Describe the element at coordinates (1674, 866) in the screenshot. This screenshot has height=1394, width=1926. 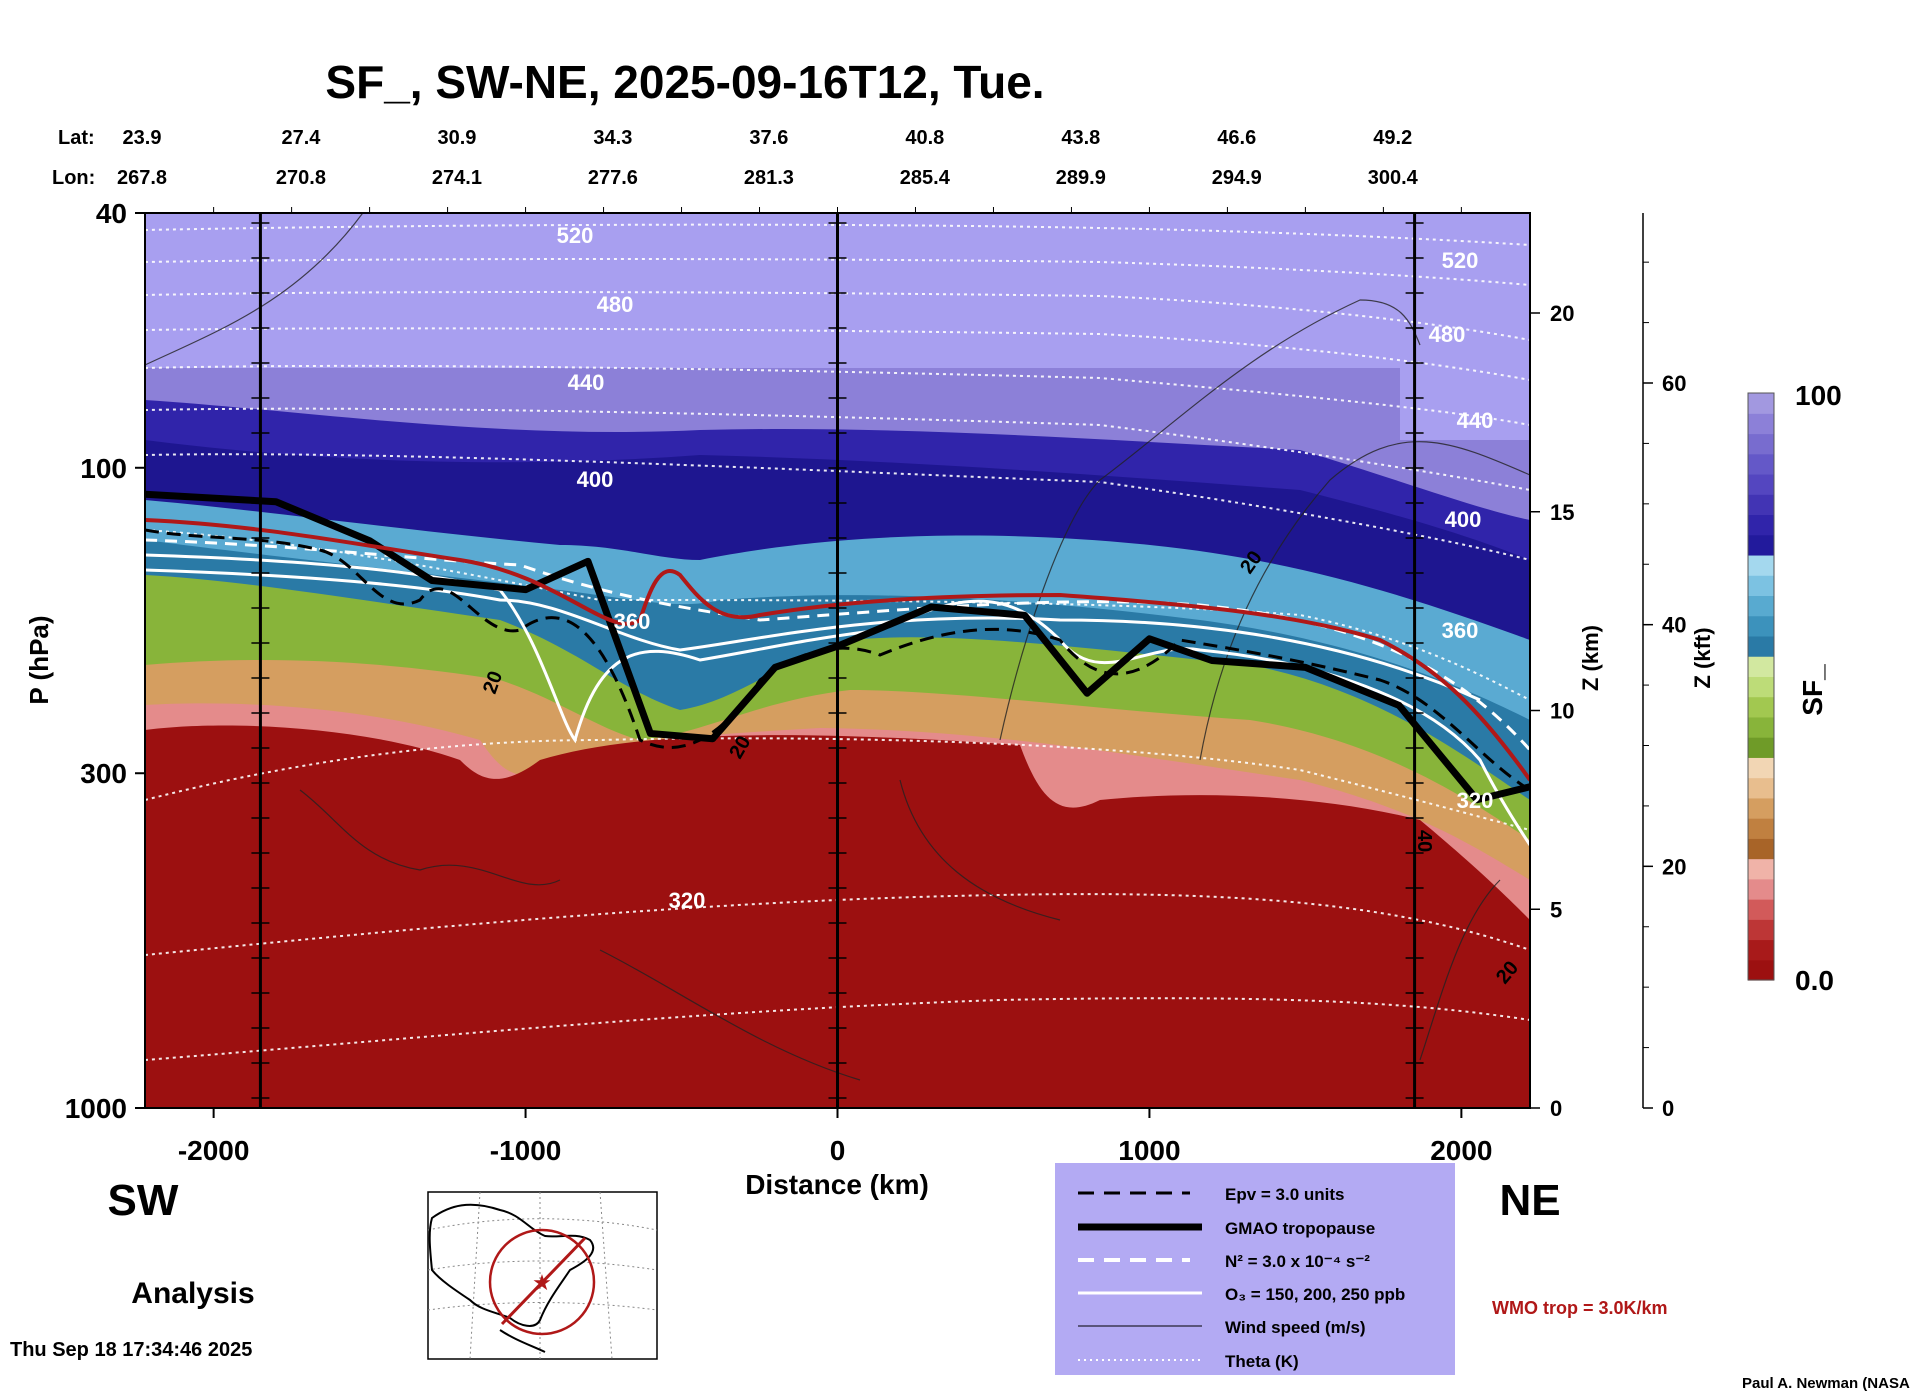
I see `z-kft-tick-label: 20` at that location.